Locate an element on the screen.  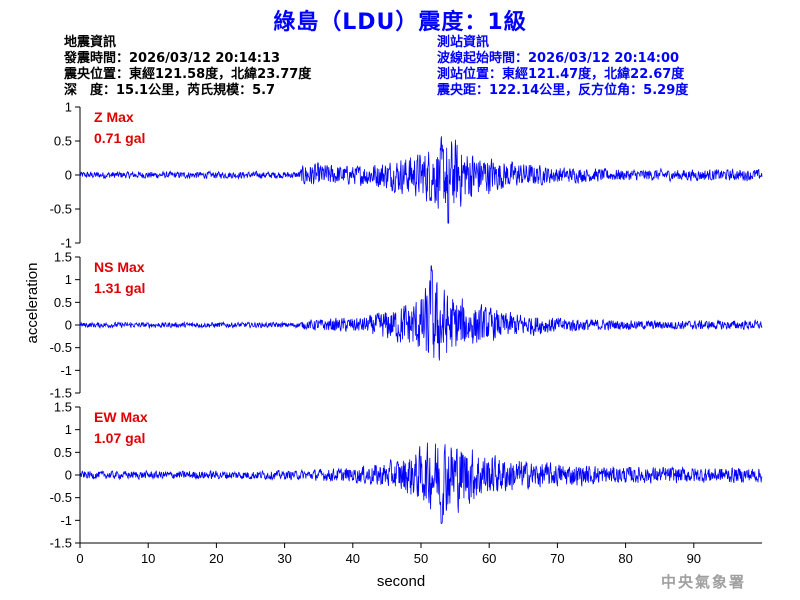
epicentral-distance: 震央距：122.14公里，反方位角：5.29度 is located at coordinates (563, 90).